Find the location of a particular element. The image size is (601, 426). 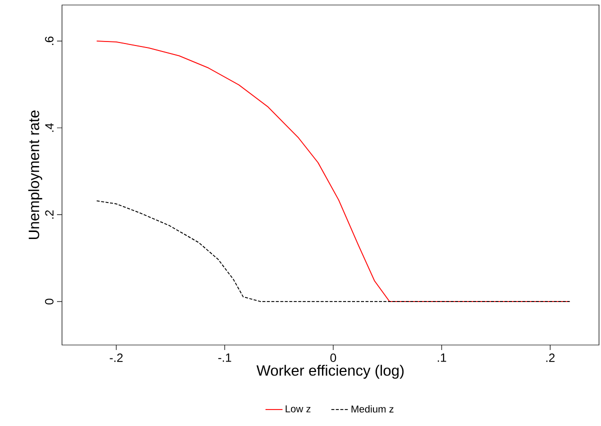

x-tick-label: .2 is located at coordinates (550, 358).